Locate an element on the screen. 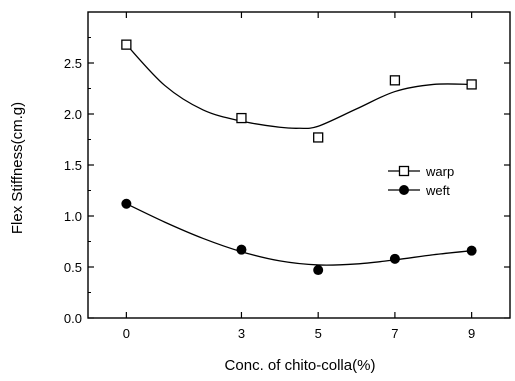  x-tick-label: 3 is located at coordinates (241, 333).